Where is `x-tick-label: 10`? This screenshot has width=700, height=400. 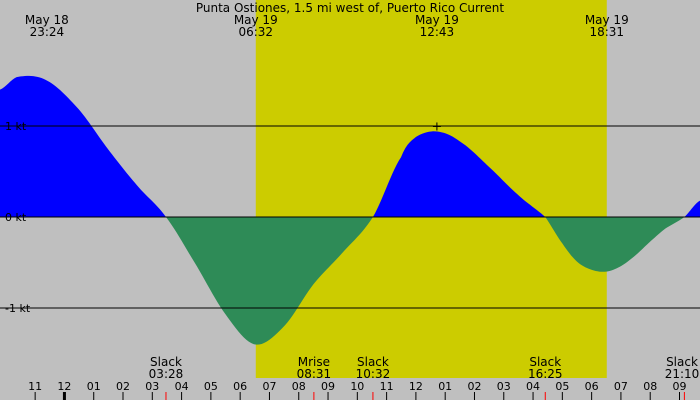
x-tick-label: 10 is located at coordinates (357, 386).